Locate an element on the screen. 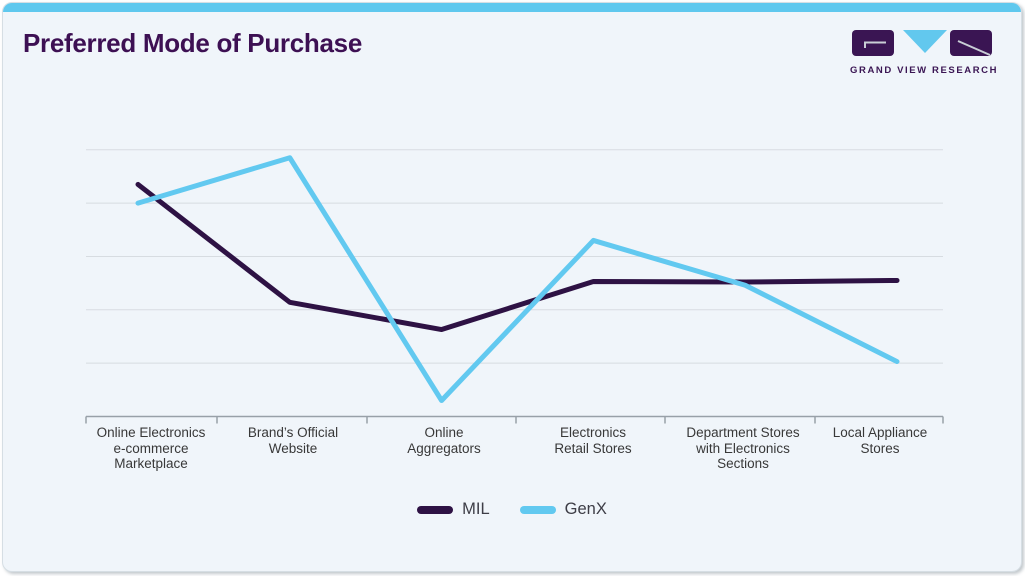 This screenshot has height=576, width=1025. gvr-logo: GRAND VIEW RESEARCH is located at coordinates (924, 53).